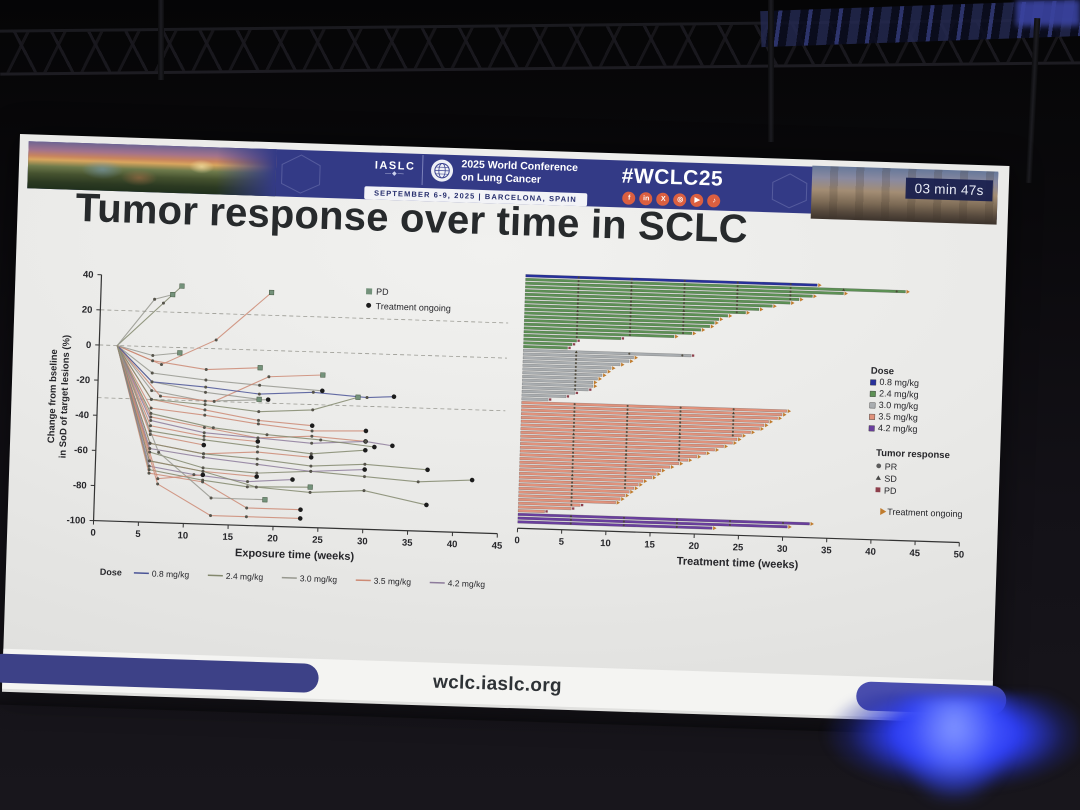 This screenshot has height=810, width=1080. I want to click on facebook-icon: f, so click(629, 197).